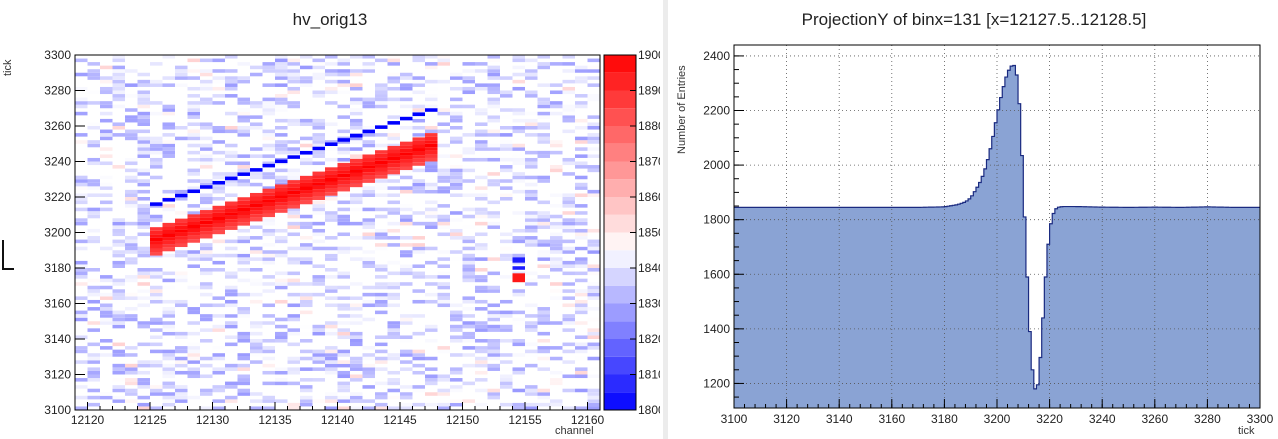 The image size is (1278, 439). I want to click on projection-y-tick-label: 2200, so click(716, 111).